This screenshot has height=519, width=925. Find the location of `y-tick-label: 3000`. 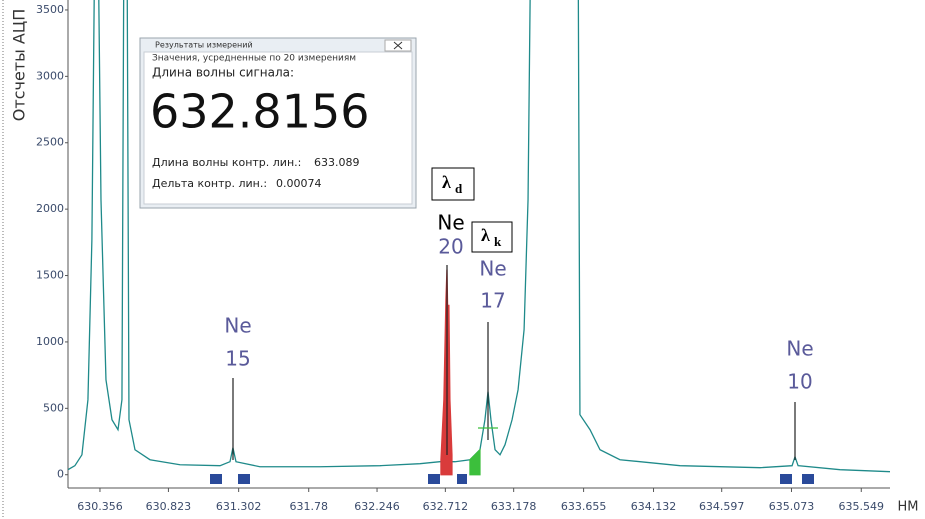

y-tick-label: 3000 is located at coordinates (50, 75).